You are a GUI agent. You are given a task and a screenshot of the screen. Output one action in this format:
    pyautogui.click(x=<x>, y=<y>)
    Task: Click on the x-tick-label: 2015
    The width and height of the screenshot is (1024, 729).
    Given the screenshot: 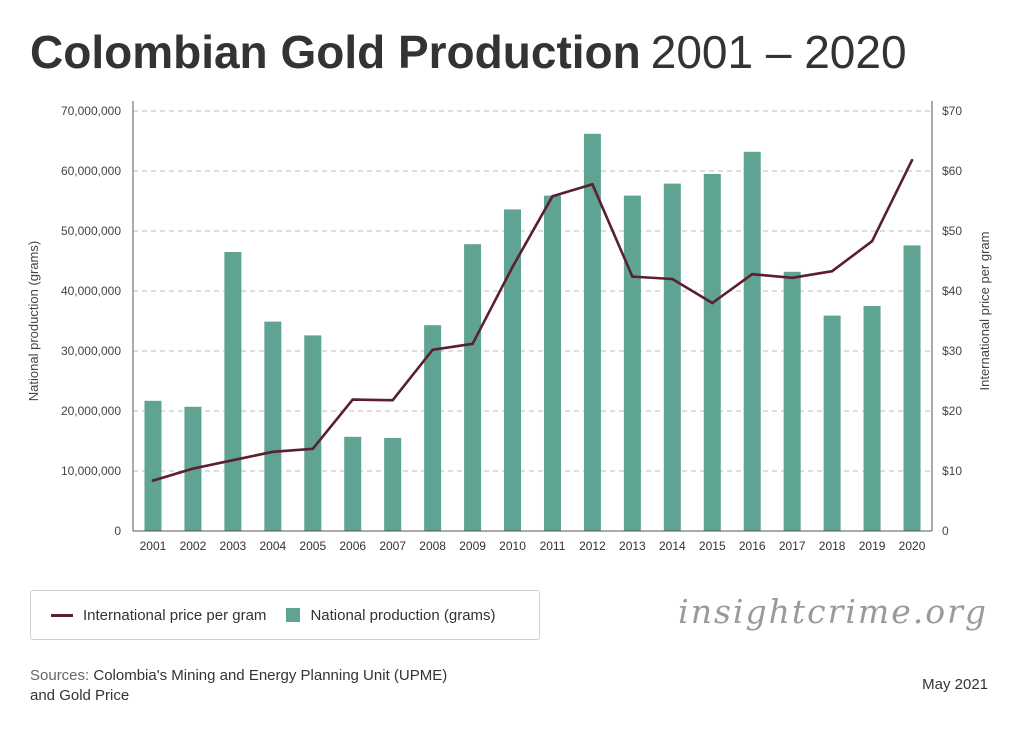 What is the action you would take?
    pyautogui.click(x=712, y=546)
    